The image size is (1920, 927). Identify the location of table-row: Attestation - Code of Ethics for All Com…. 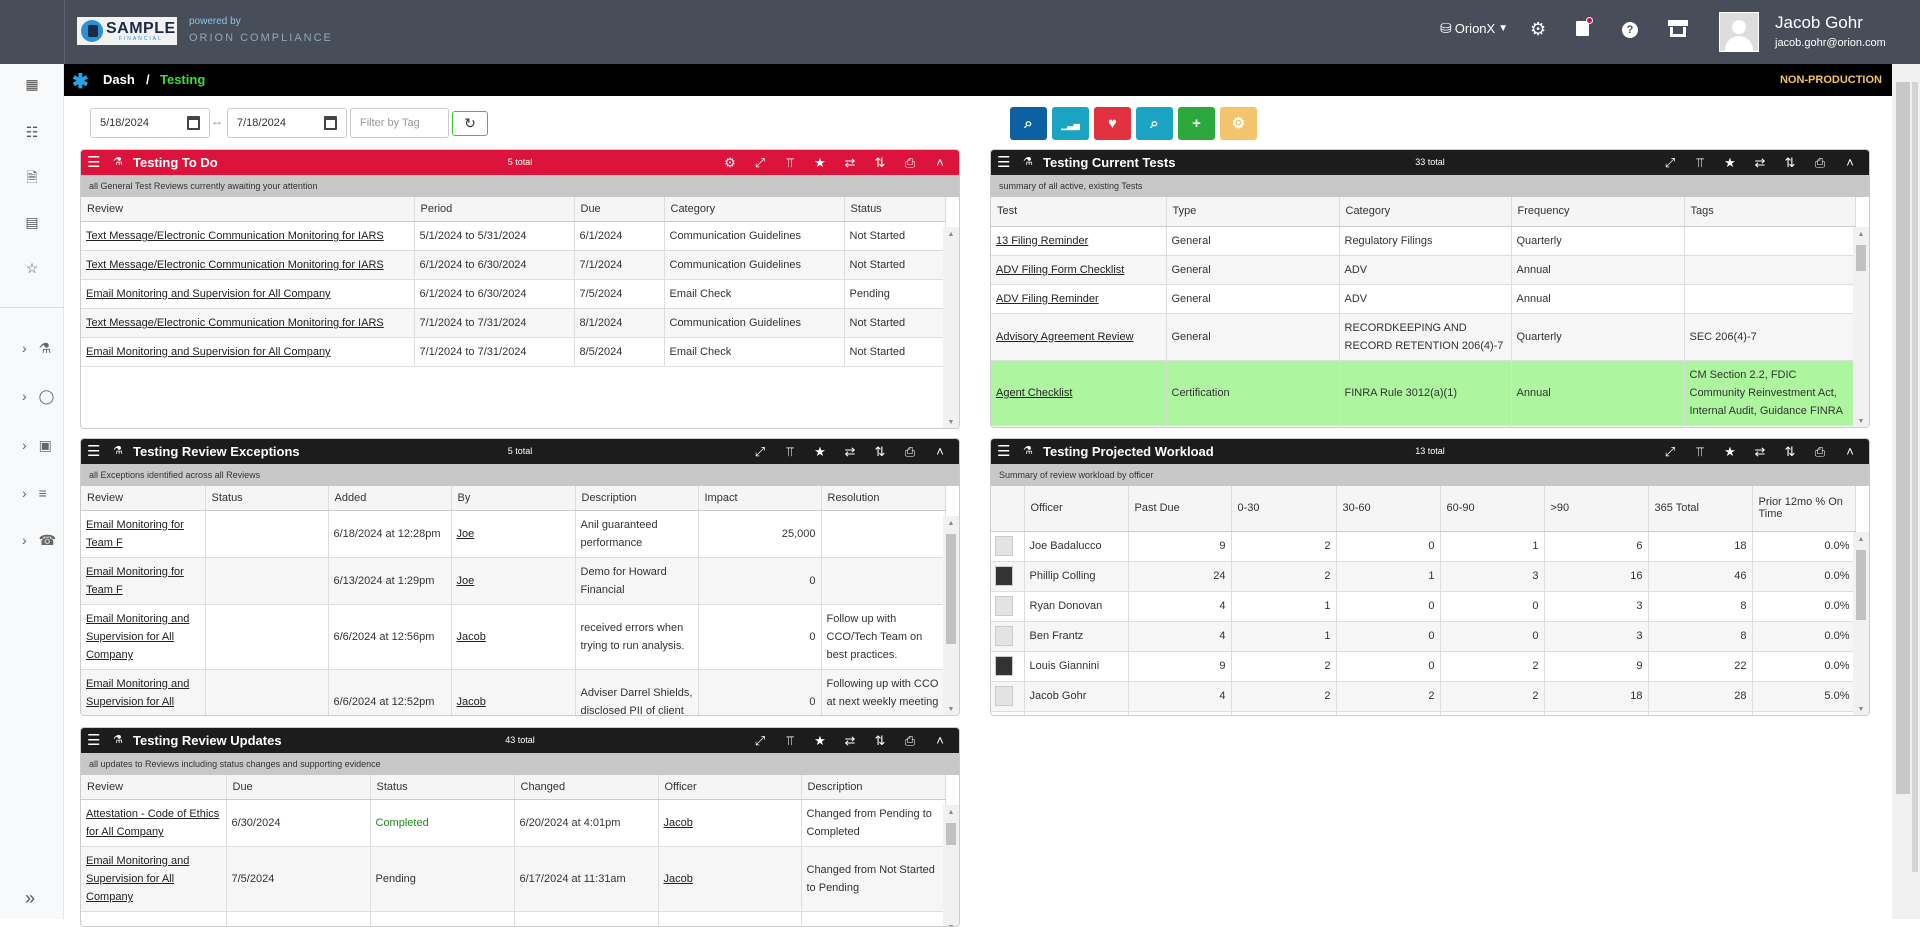
(513, 823).